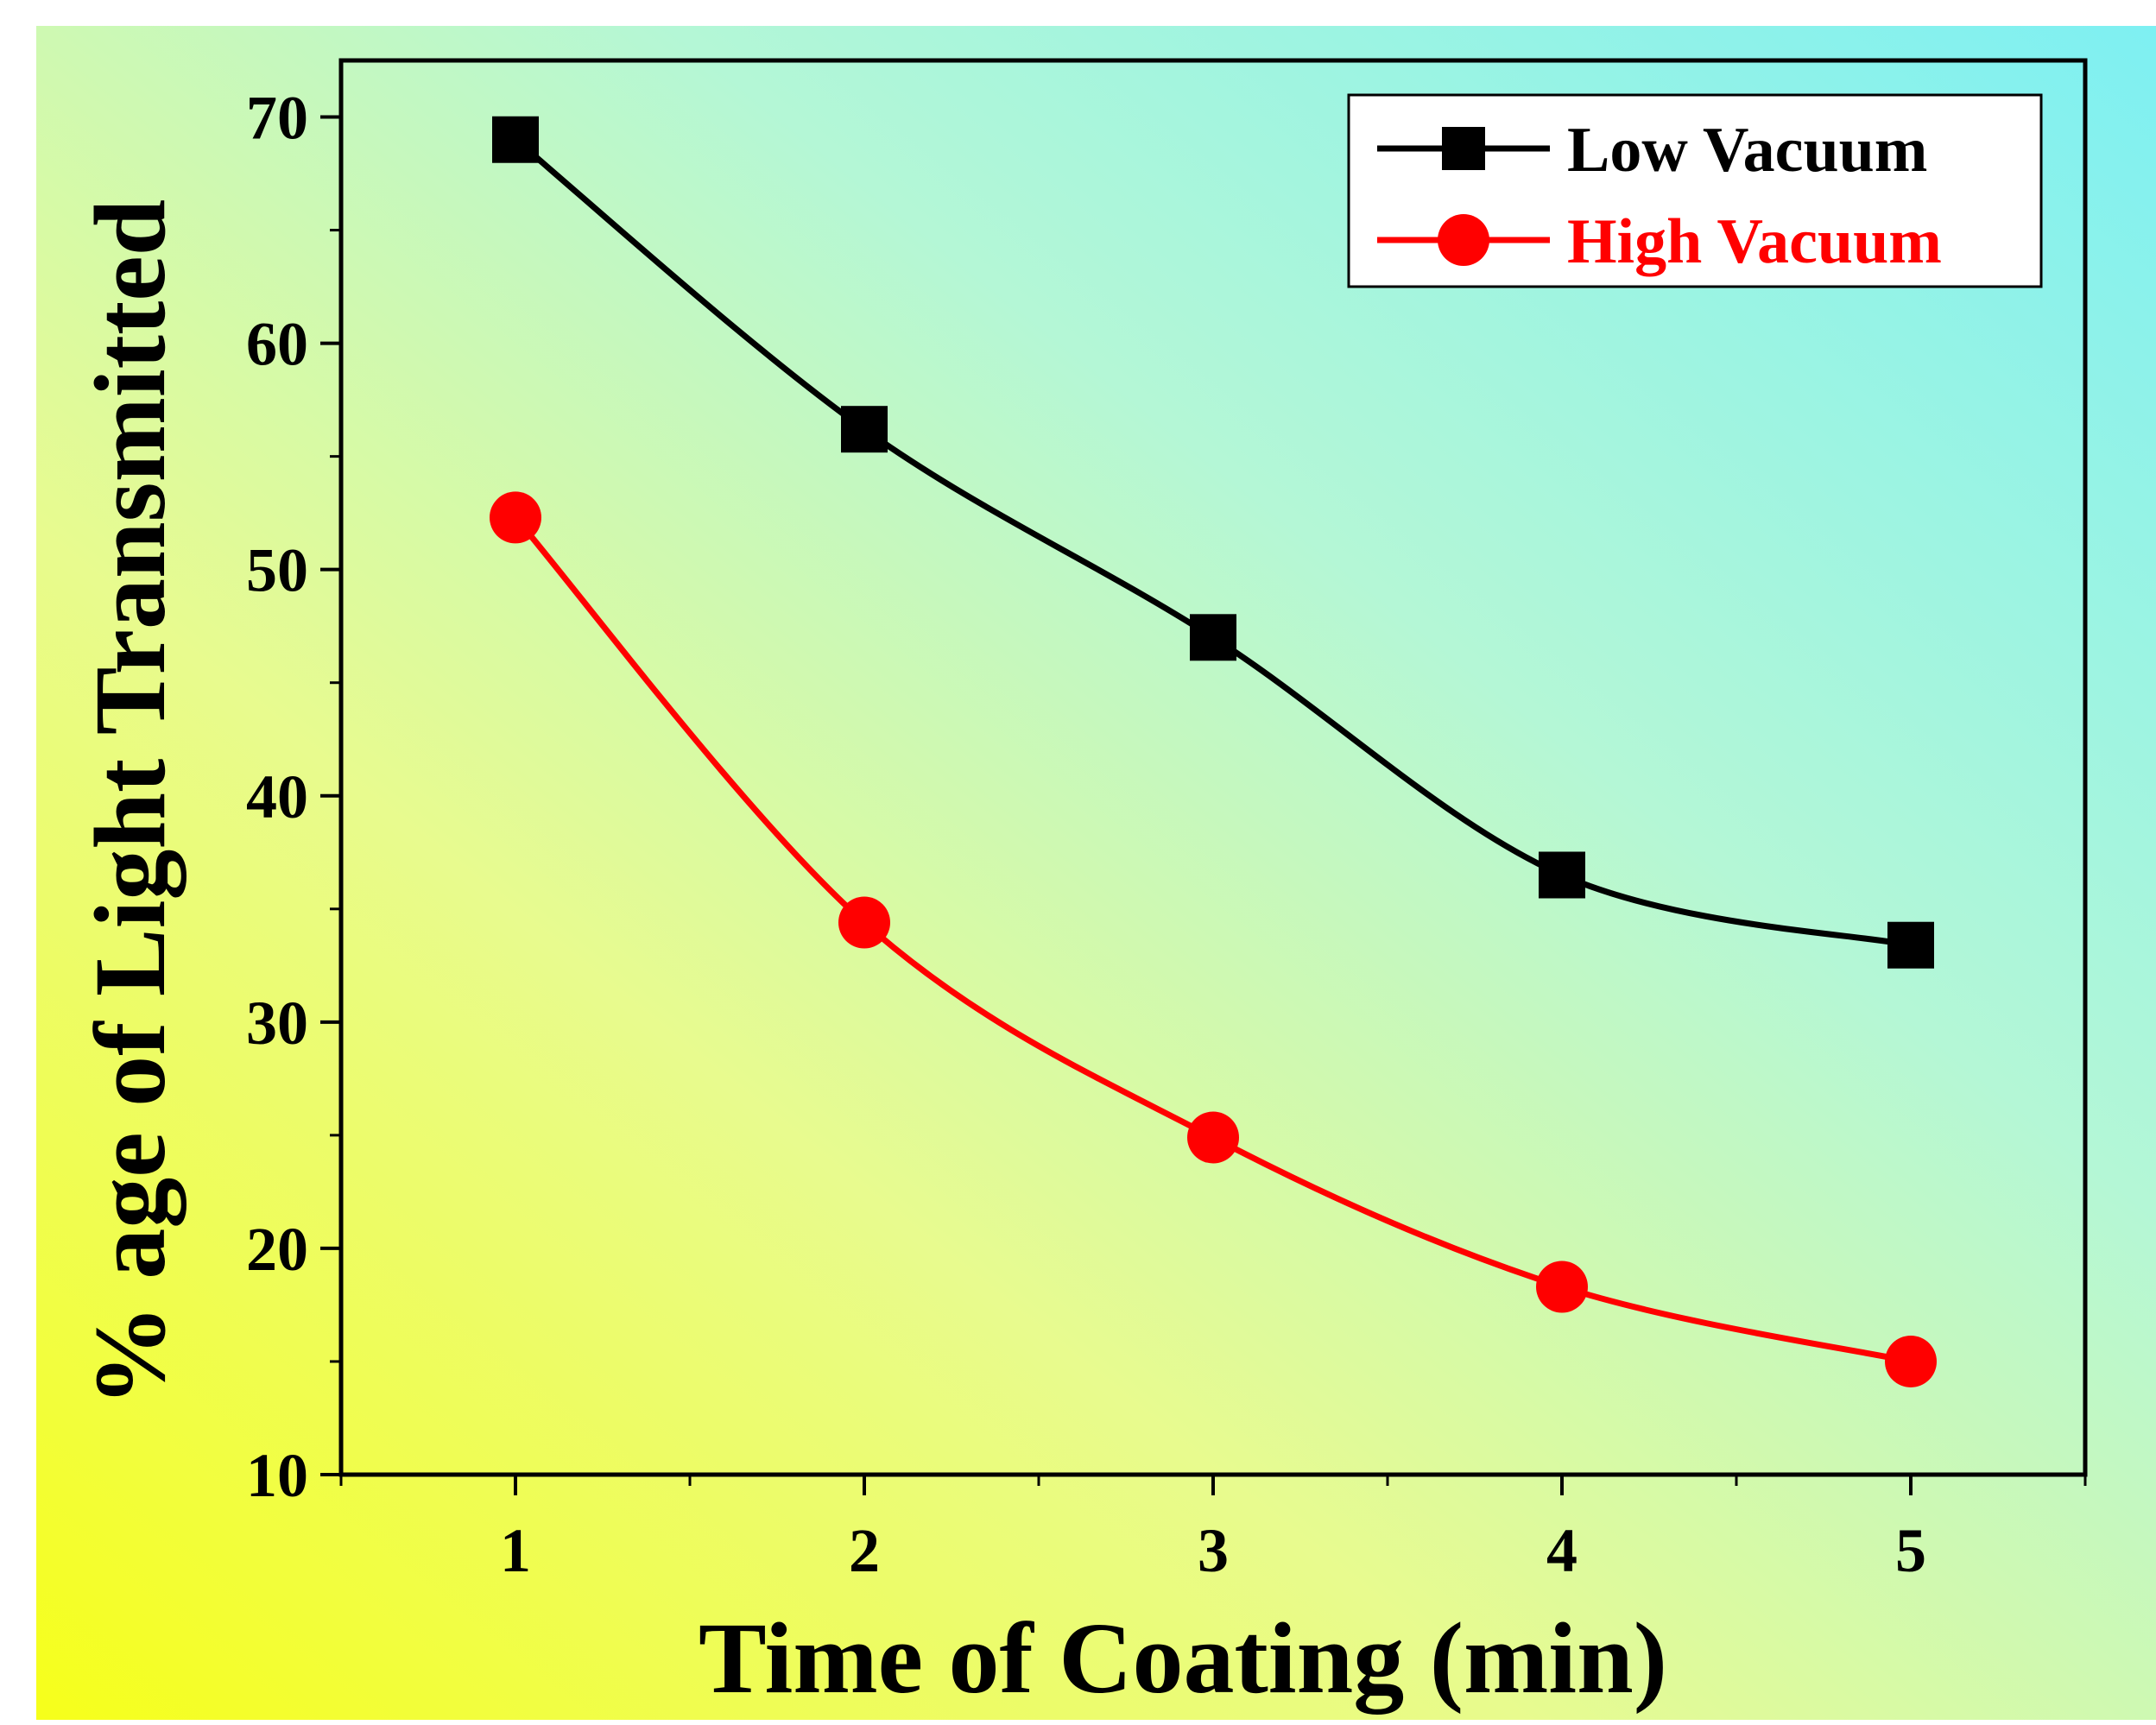 Image resolution: width=2156 pixels, height=1725 pixels. I want to click on y-tick-label: 20, so click(277, 1250).